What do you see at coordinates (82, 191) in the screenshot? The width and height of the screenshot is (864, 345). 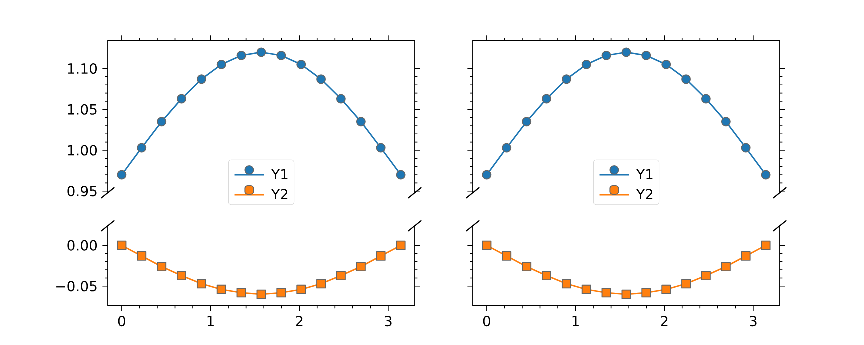 I see `y-tick-label: 0.95` at bounding box center [82, 191].